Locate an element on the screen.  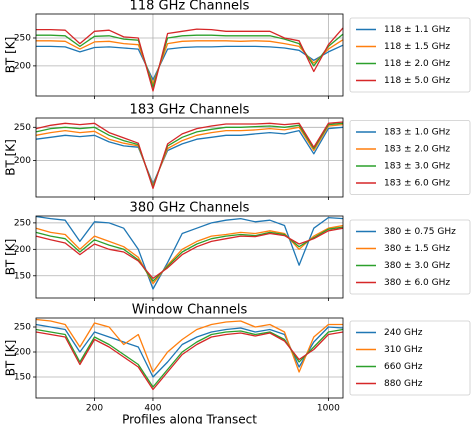
x-tick-label: 400 is located at coordinates (152, 409).